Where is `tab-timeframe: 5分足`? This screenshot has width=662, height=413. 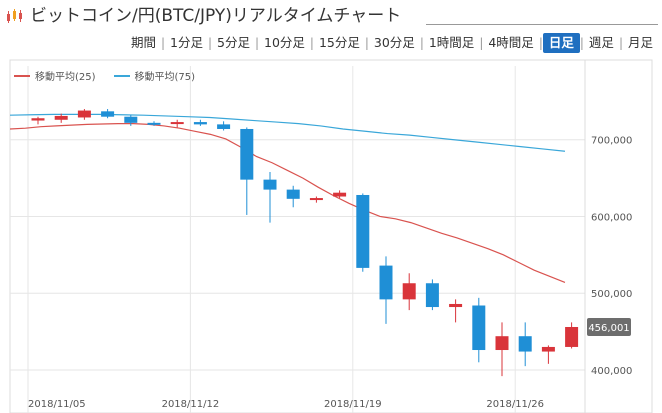 tab-timeframe: 5分足 is located at coordinates (233, 42).